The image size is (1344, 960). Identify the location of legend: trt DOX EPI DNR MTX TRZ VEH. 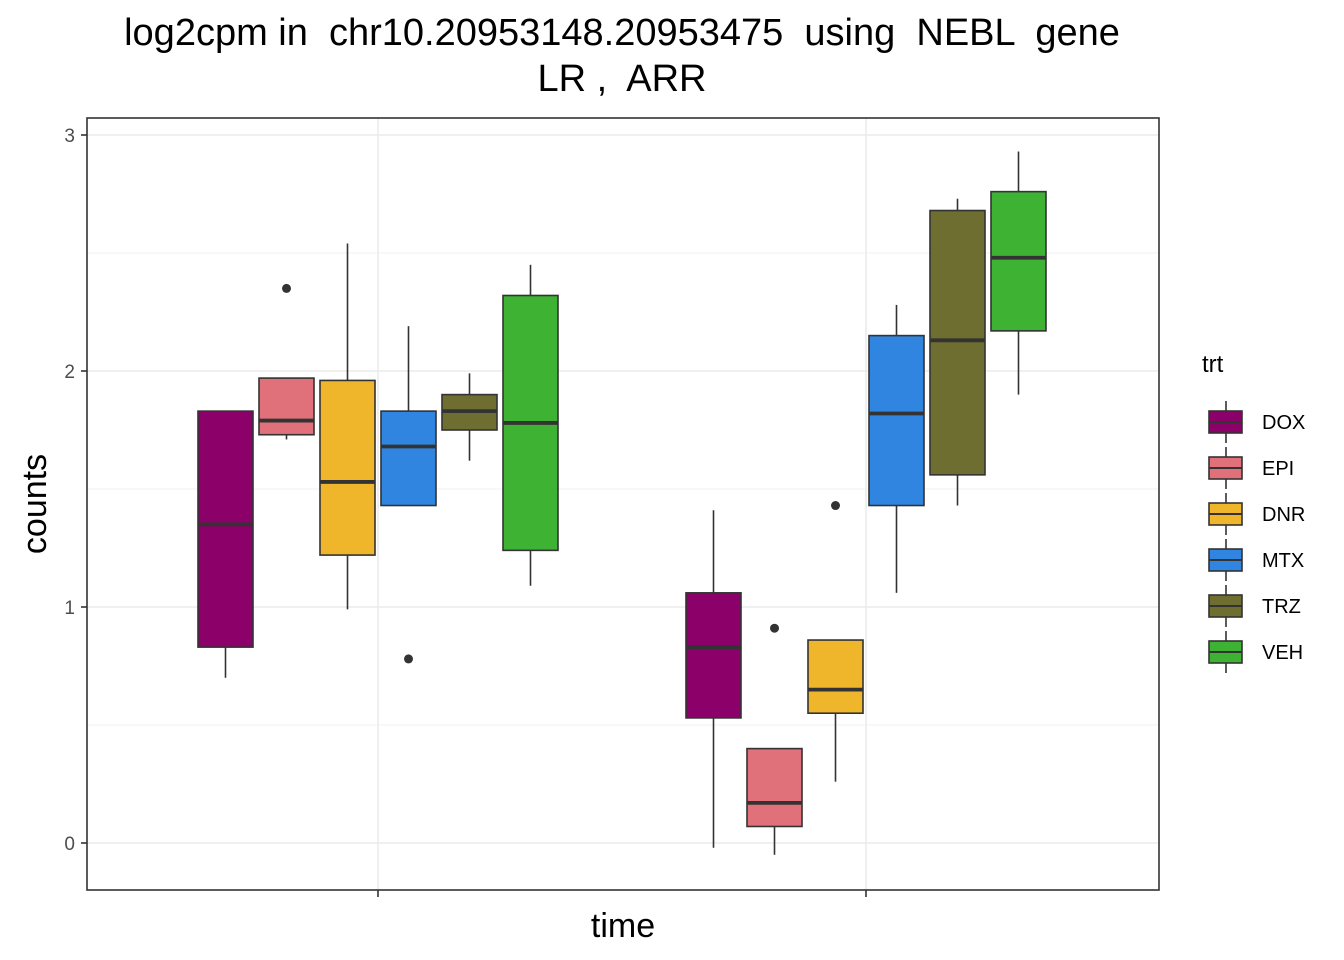
(1251, 513).